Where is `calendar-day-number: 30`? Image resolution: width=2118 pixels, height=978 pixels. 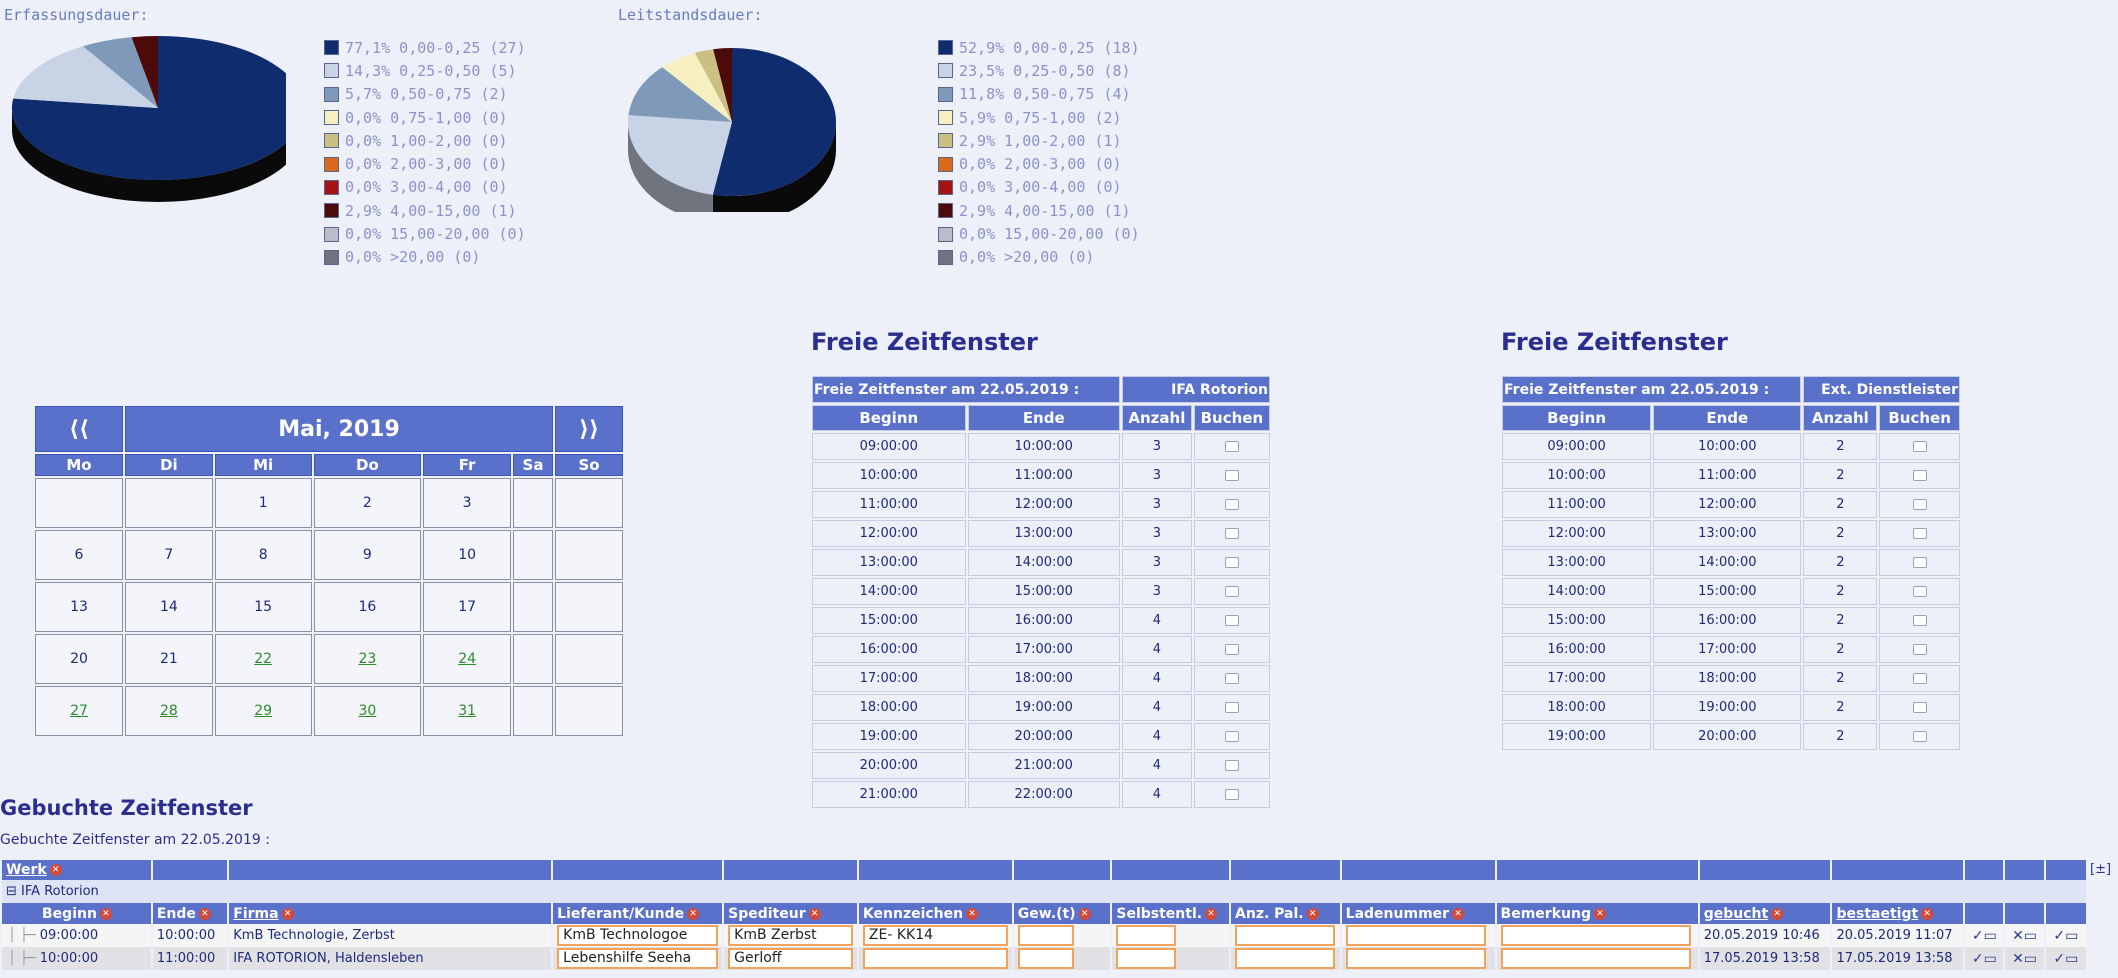 calendar-day-number: 30 is located at coordinates (367, 711).